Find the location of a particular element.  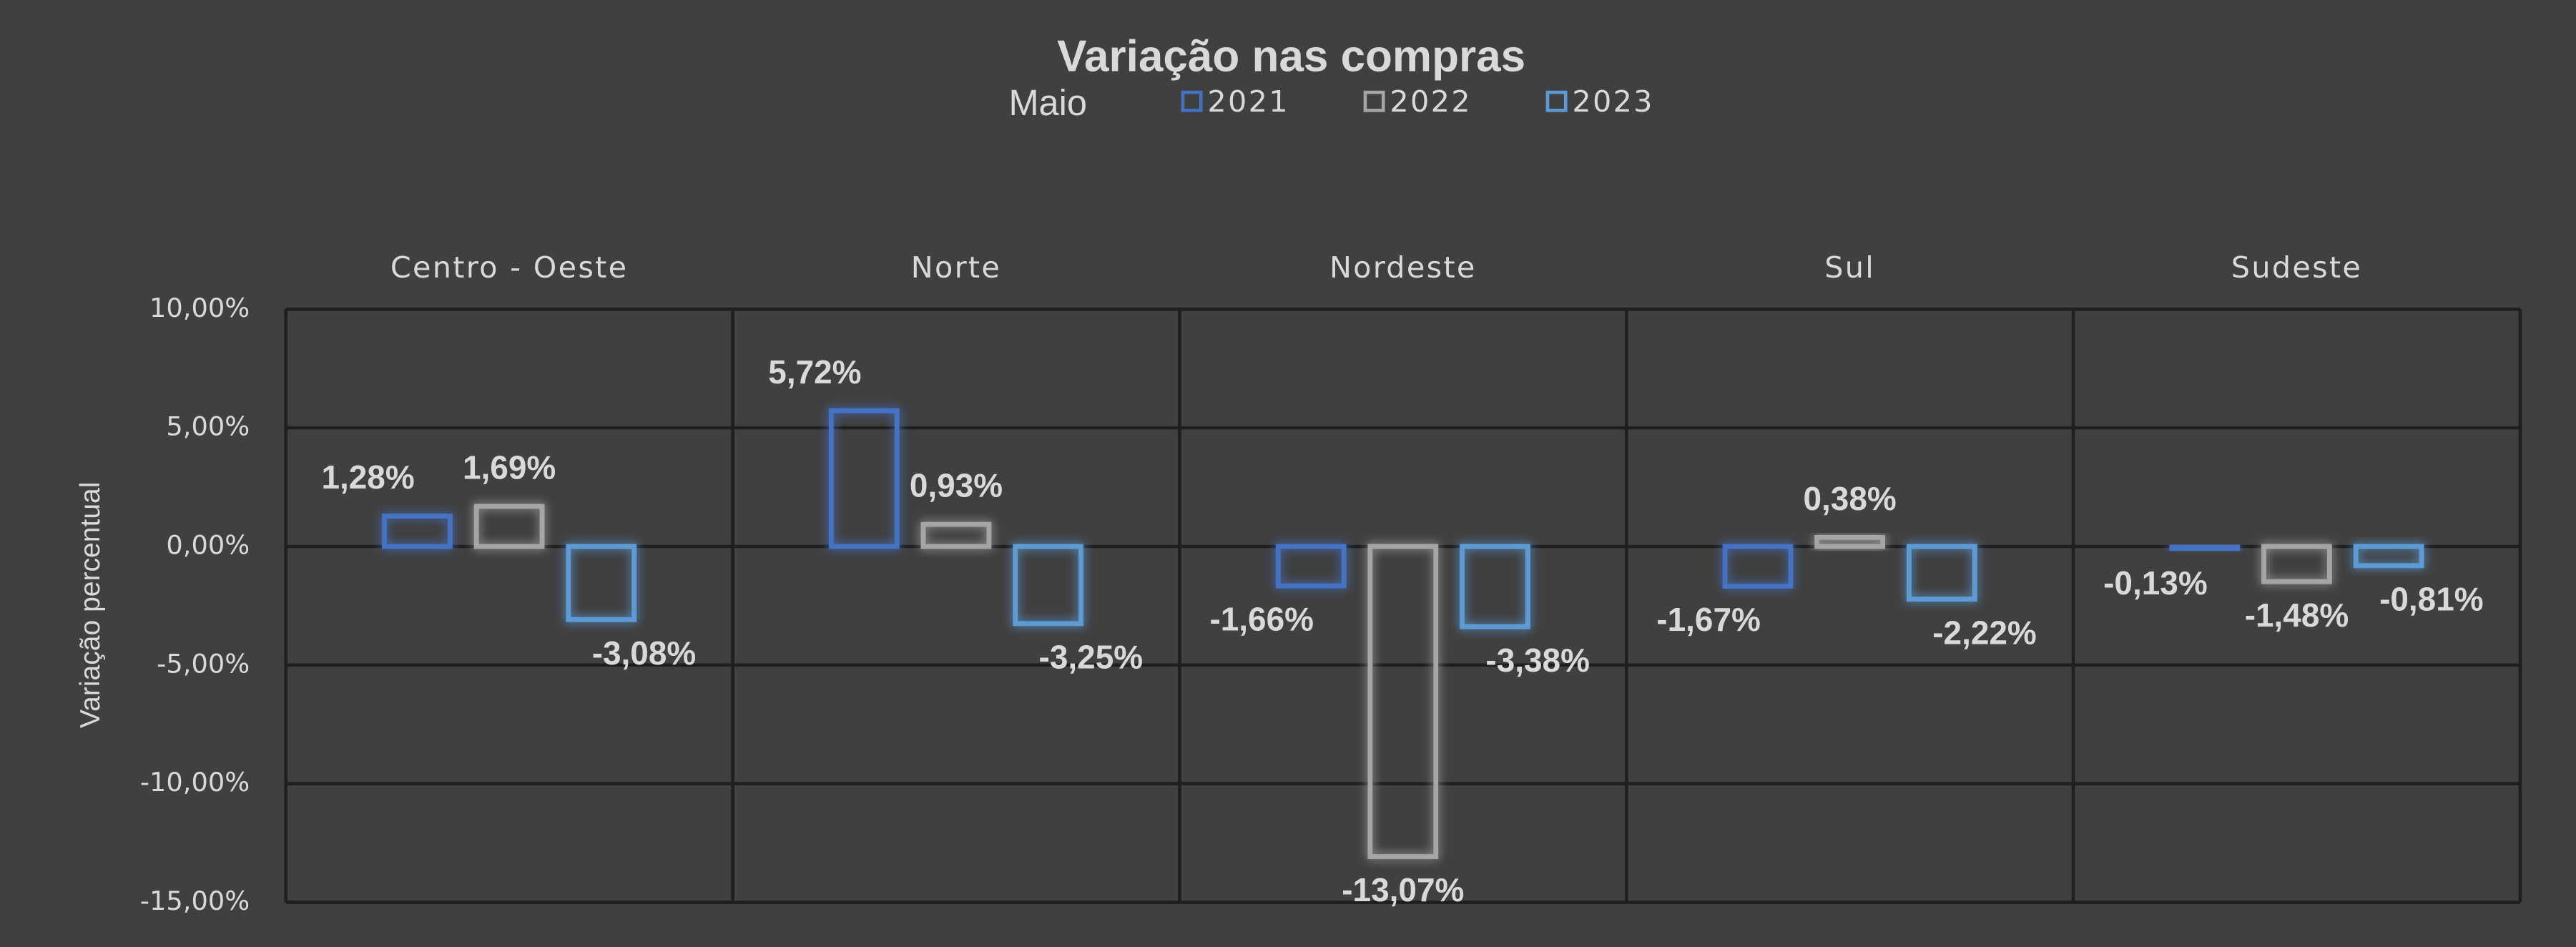

legend-label: 2021 is located at coordinates (1248, 101).